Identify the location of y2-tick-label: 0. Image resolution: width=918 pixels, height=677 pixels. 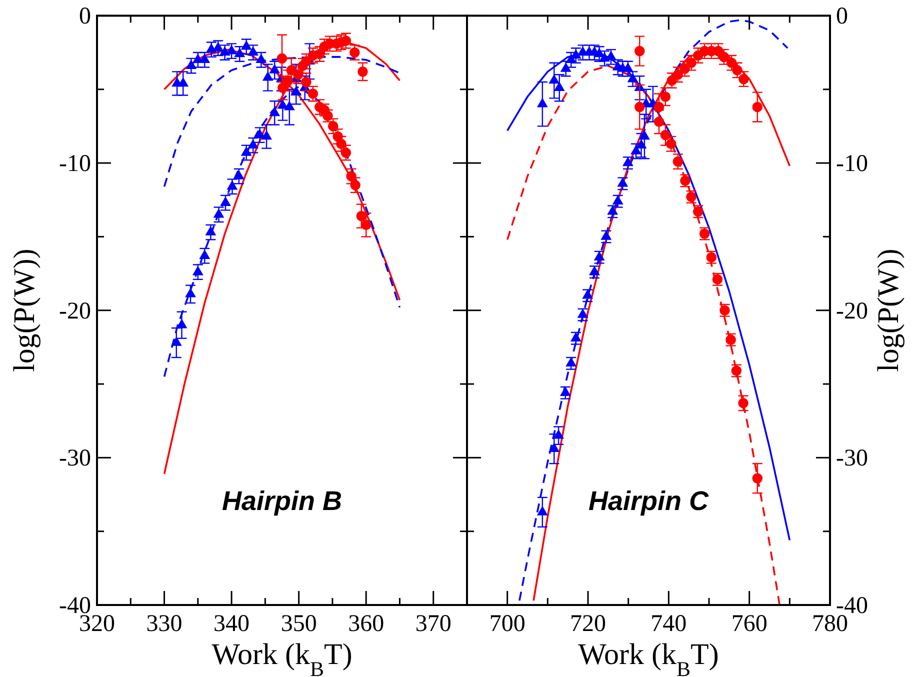
(842, 17).